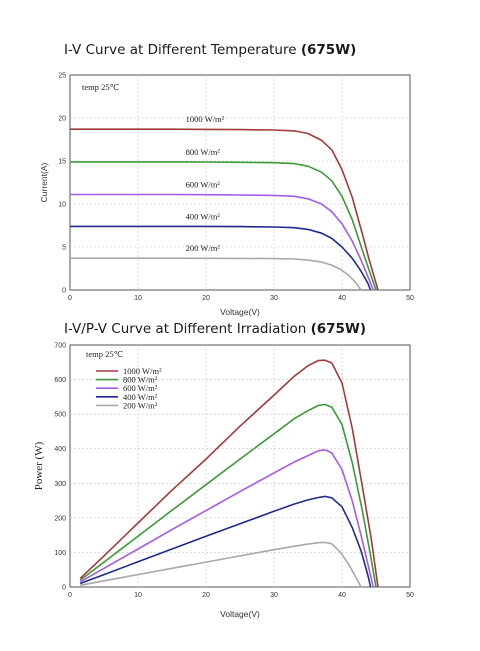  I want to click on chart-2-legend-label: 400 W/m², so click(140, 397).